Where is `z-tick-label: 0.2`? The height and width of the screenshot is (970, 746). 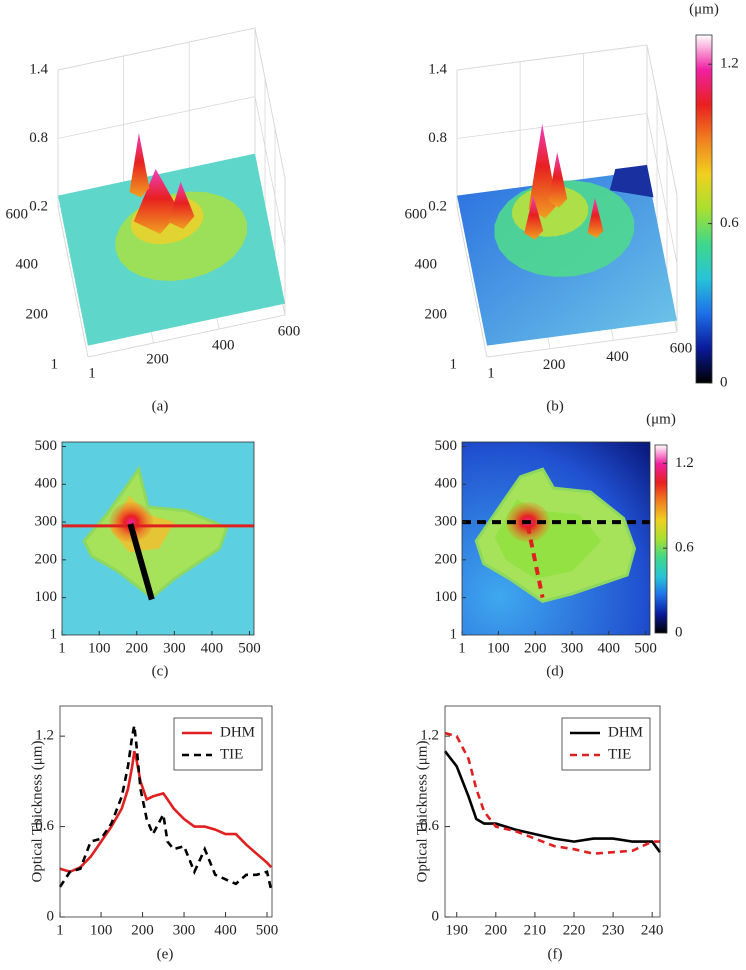 z-tick-label: 0.2 is located at coordinates (38, 206).